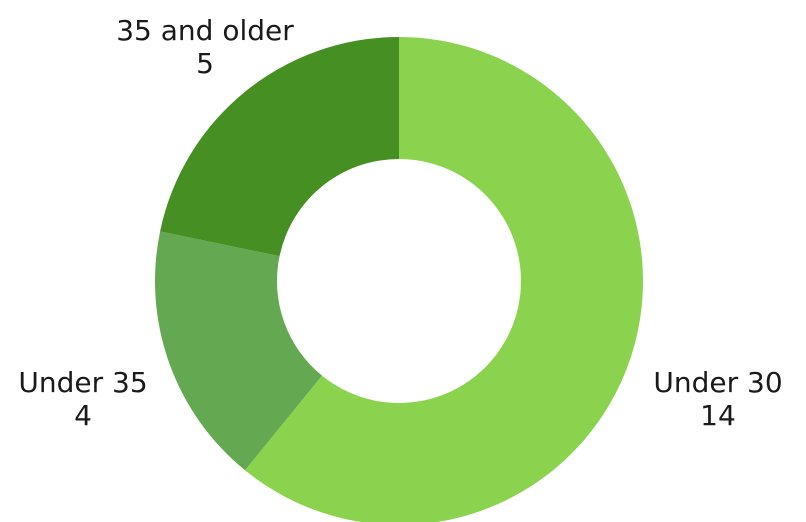  Describe the element at coordinates (82, 382) in the screenshot. I see `label-under-35-name: Under 35` at that location.